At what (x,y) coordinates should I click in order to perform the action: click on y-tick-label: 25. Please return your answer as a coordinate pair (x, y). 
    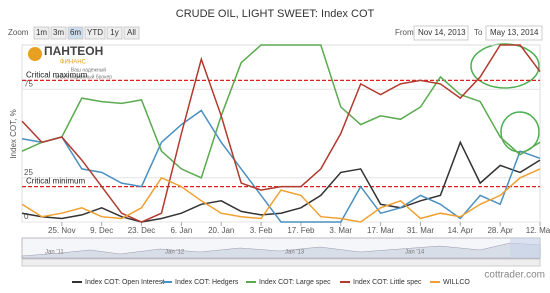
    Looking at the image, I should click on (28, 172).